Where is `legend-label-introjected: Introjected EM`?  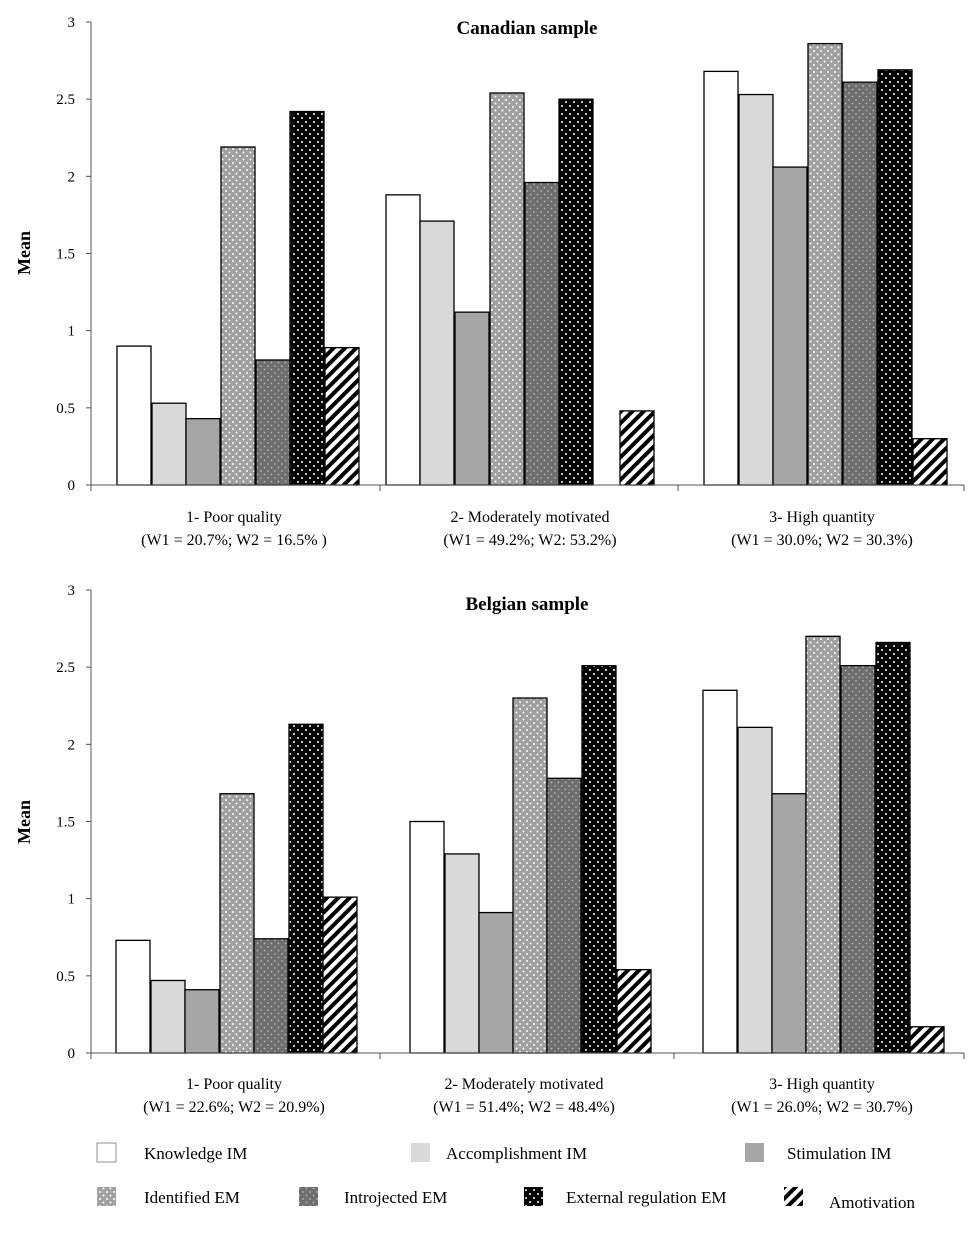
legend-label-introjected: Introjected EM is located at coordinates (395, 1197).